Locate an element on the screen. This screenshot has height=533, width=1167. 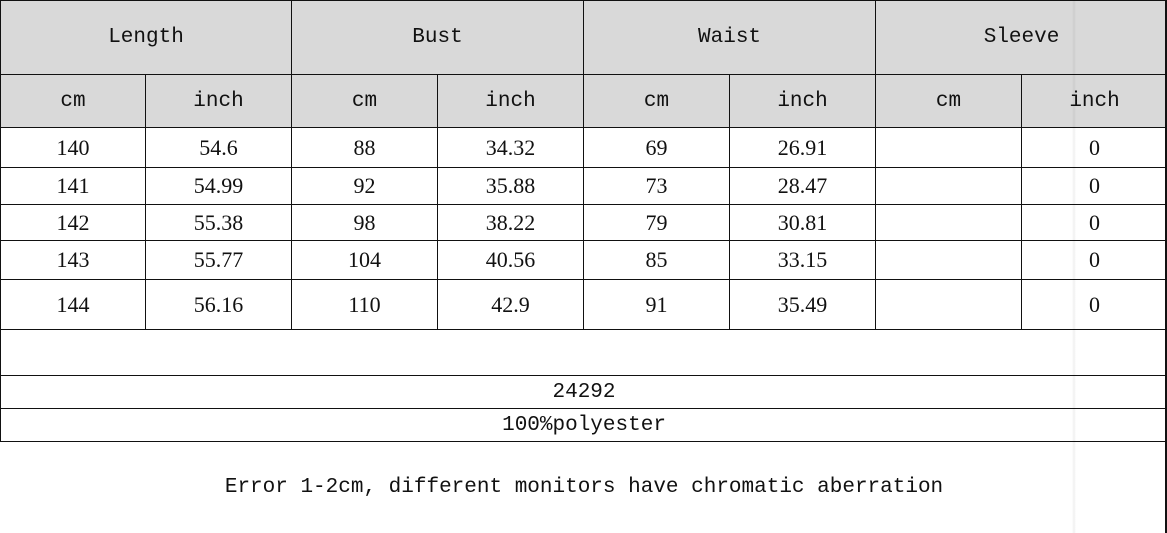
table-row: 140 54.6 88 34.32 69 26.91 0 is located at coordinates (583, 147).